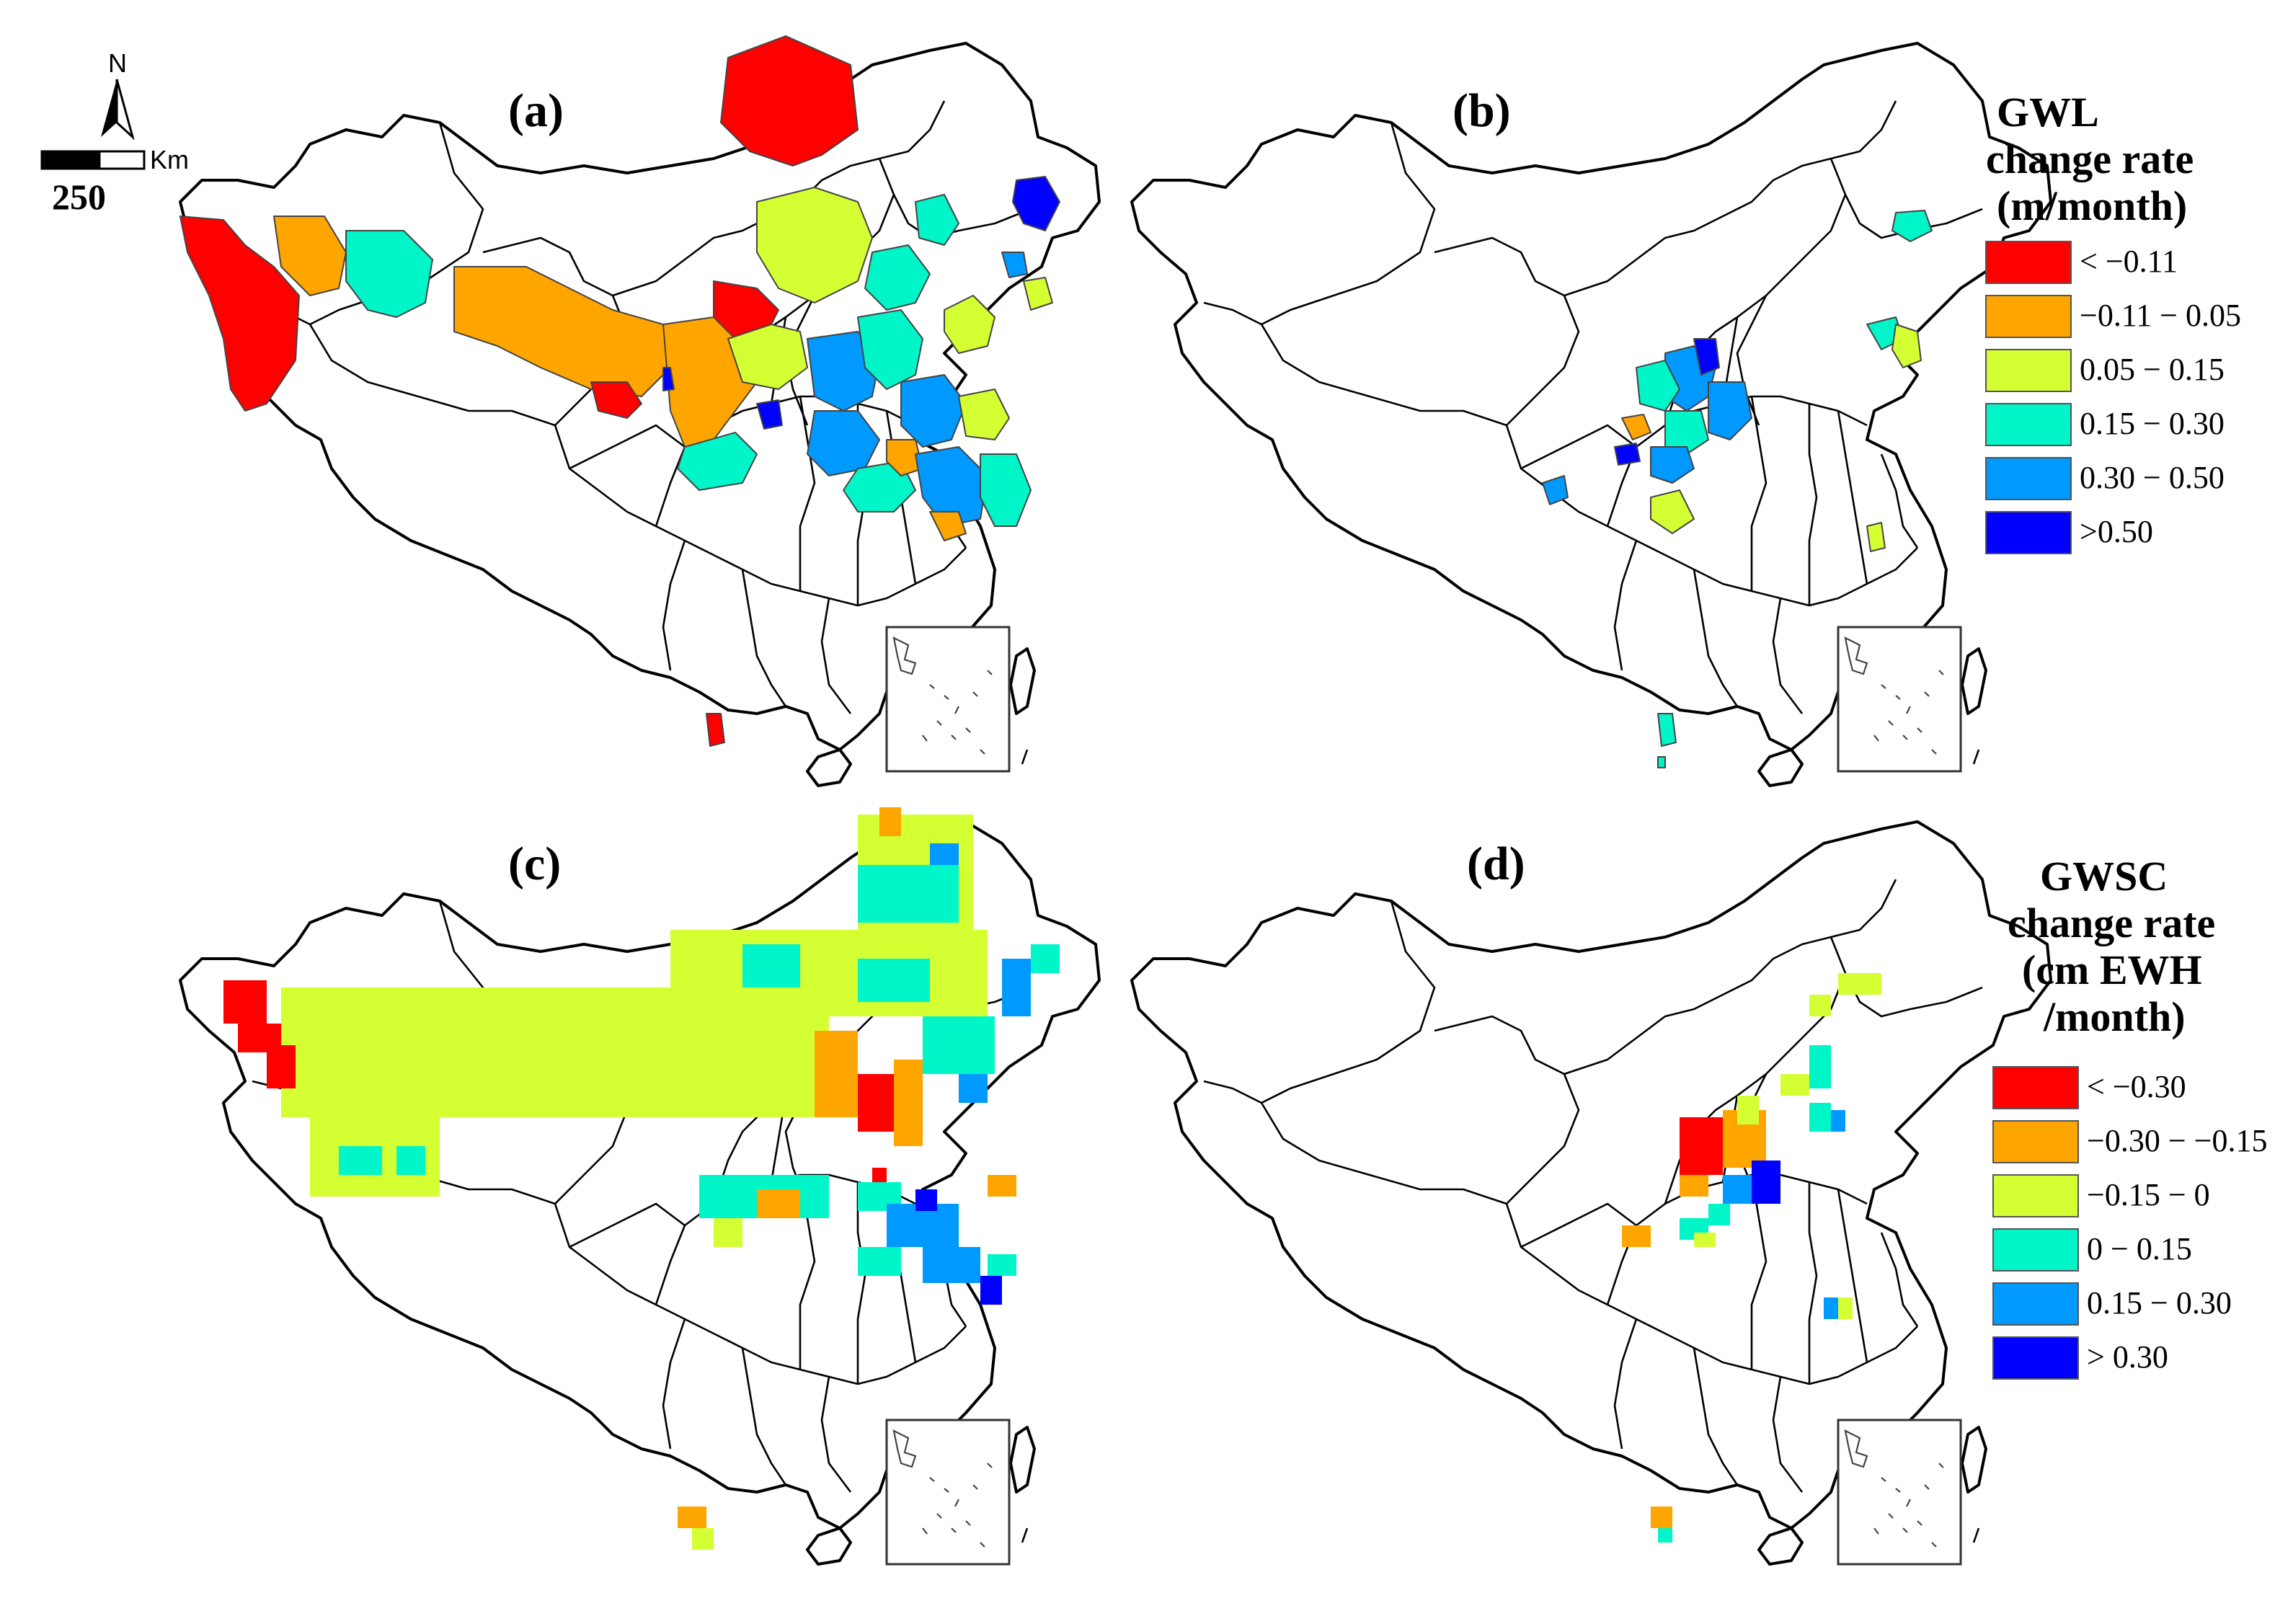  I want to click on scale-unit: Km, so click(169, 159).